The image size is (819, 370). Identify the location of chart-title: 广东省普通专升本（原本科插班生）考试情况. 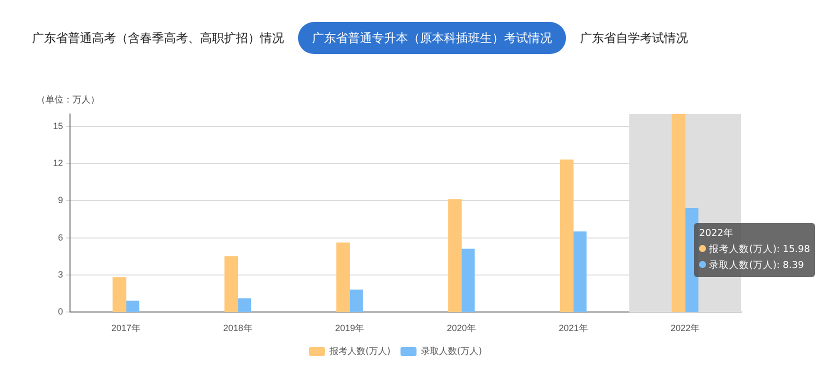
(432, 38).